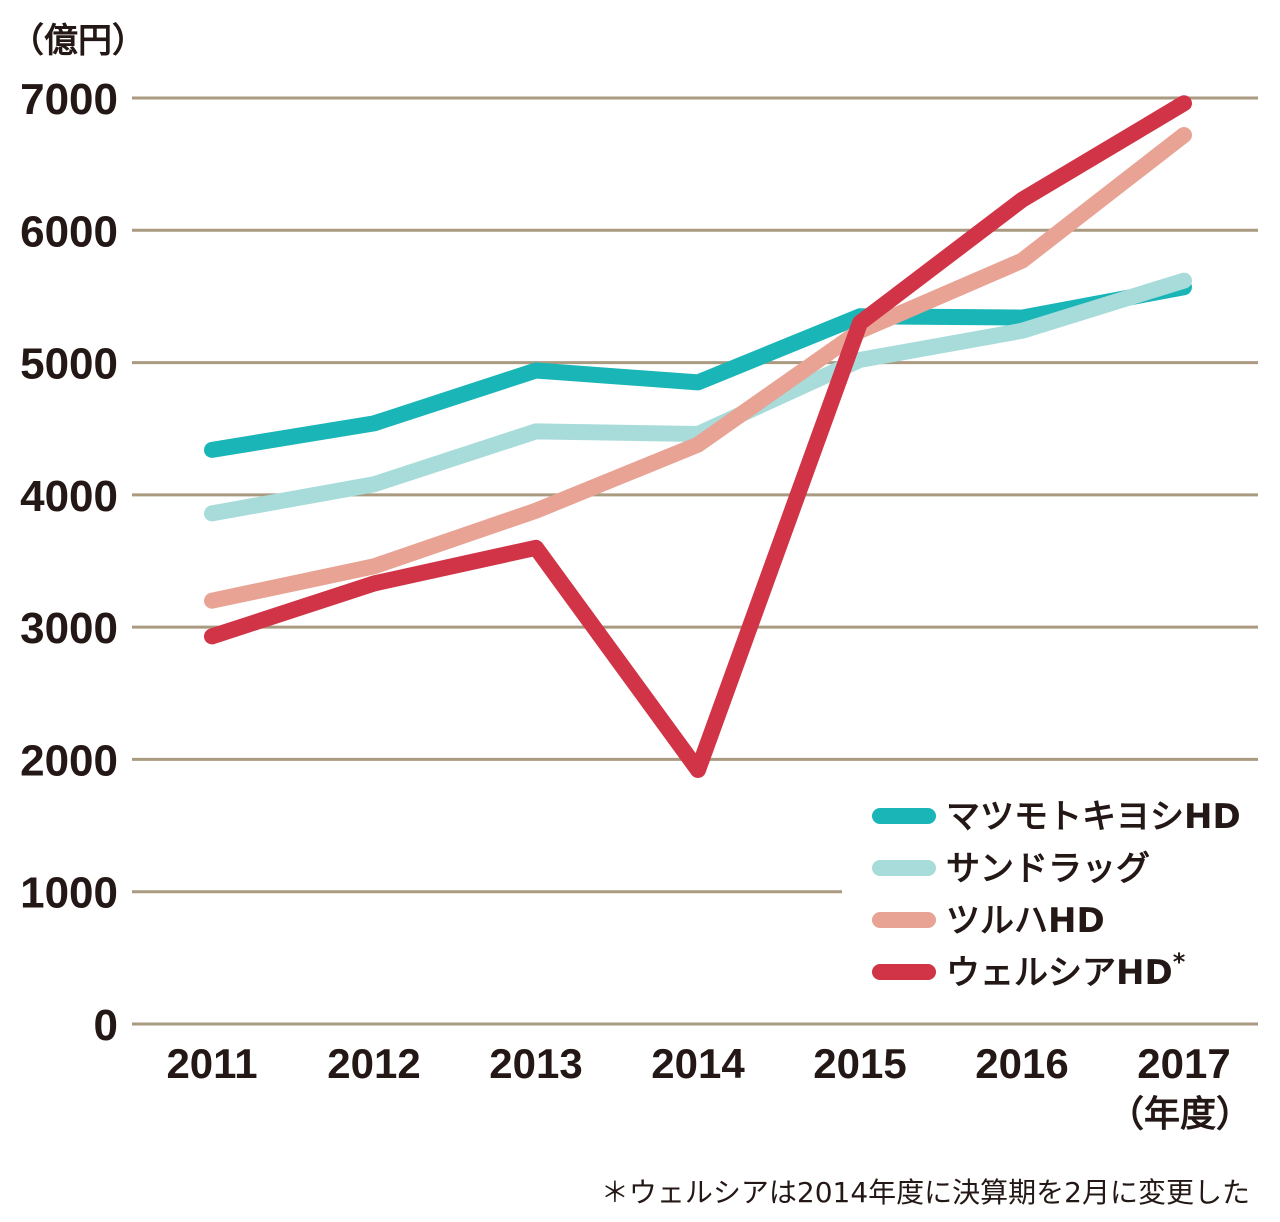  Describe the element at coordinates (1179, 962) in the screenshot. I see `legend-footnote-marker: *` at that location.